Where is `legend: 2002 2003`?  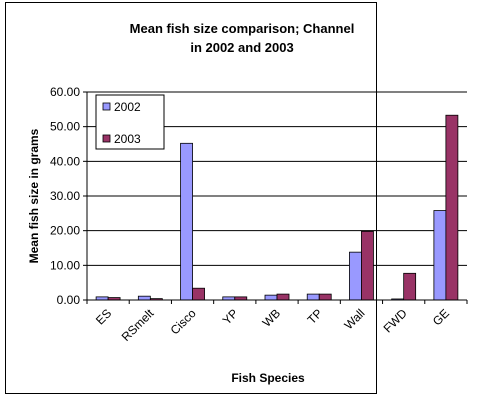
legend: 2002 2003 is located at coordinates (130, 122).